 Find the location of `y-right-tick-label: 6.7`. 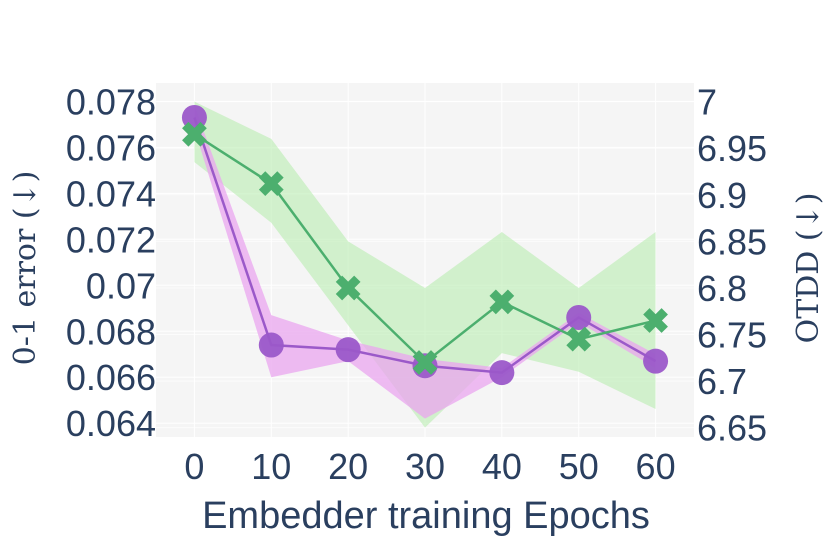

y-right-tick-label: 6.7 is located at coordinates (722, 381).